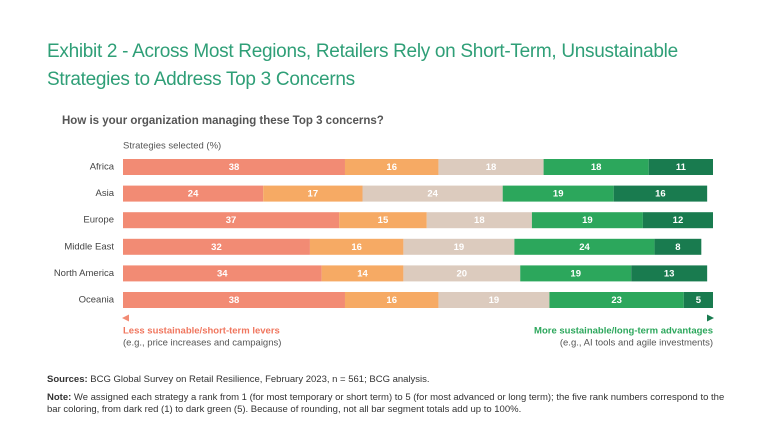 The width and height of the screenshot is (768, 439). Describe the element at coordinates (623, 331) in the screenshot. I see `right-label: More sustainable/long-term advantages` at that location.